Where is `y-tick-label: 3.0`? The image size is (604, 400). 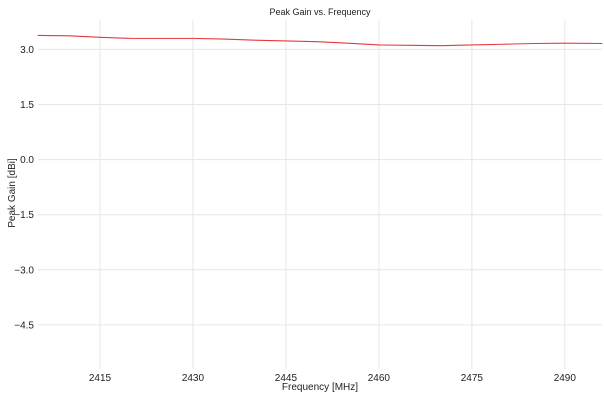 y-tick-label: 3.0 is located at coordinates (27, 50).